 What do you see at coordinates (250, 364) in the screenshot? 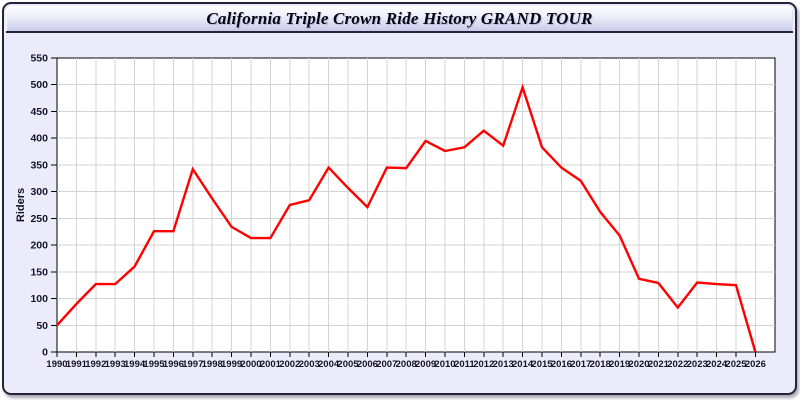
I see `x-tick-label: 2000` at bounding box center [250, 364].